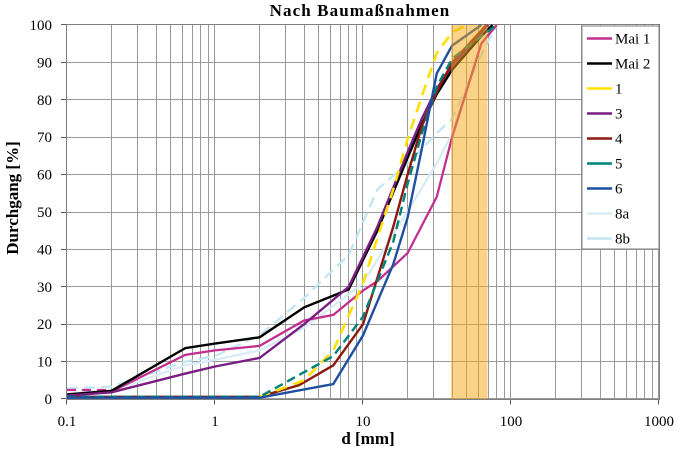 Image resolution: width=685 pixels, height=451 pixels. I want to click on svg-text: 5, so click(619, 165).